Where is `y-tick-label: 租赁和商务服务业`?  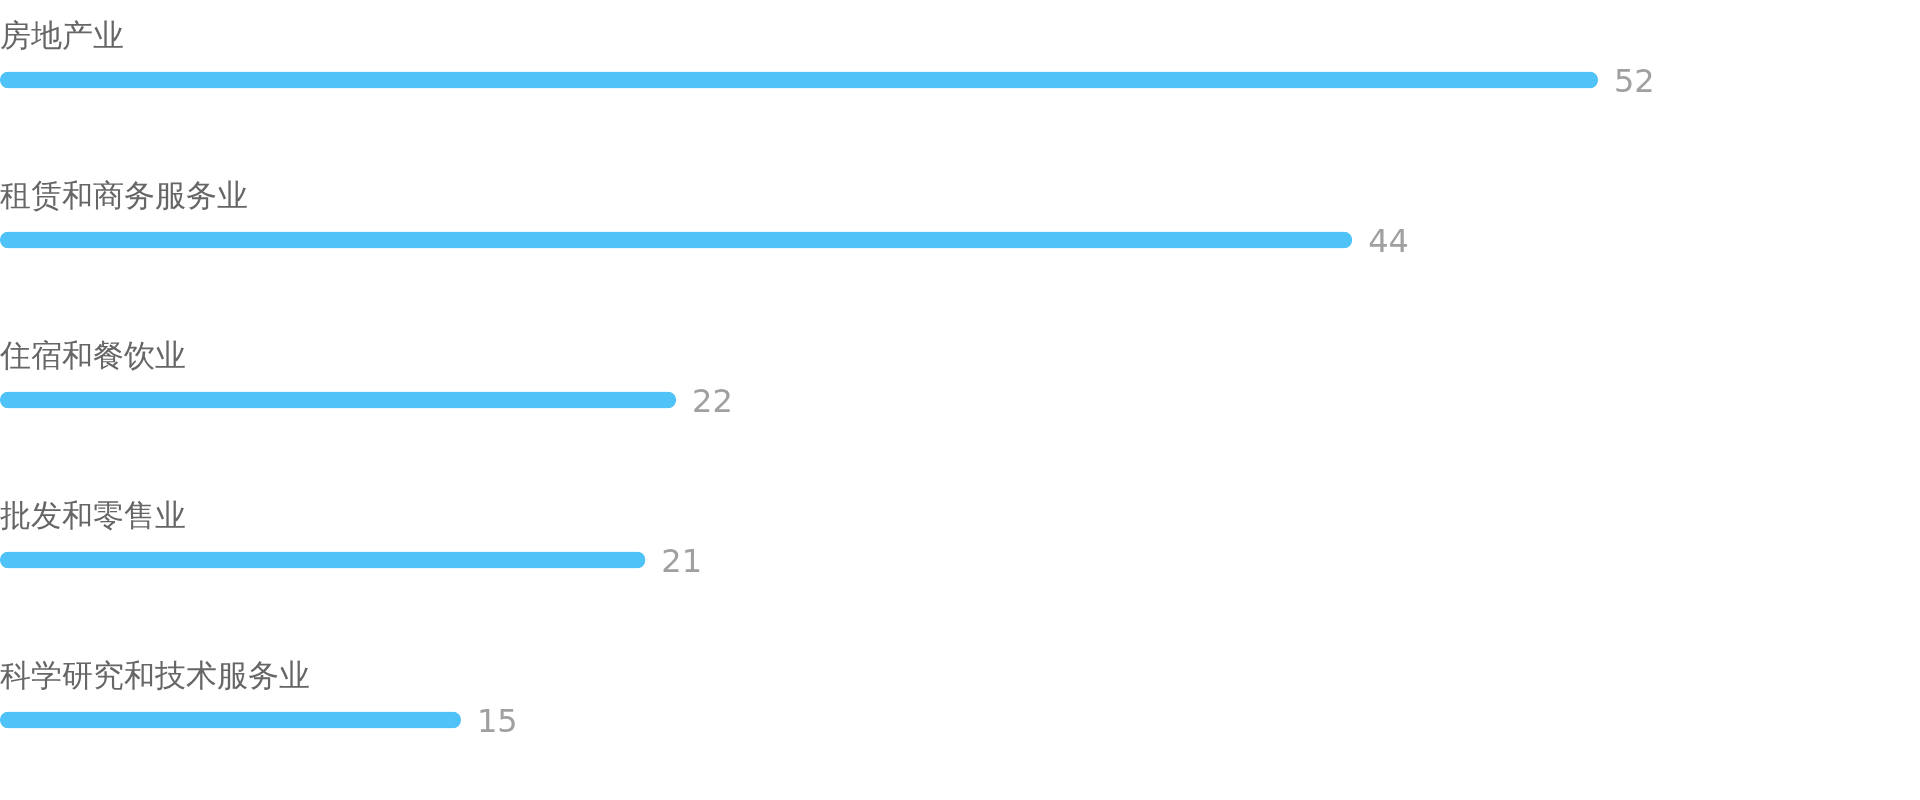 y-tick-label: 租赁和商务服务业 is located at coordinates (124, 195).